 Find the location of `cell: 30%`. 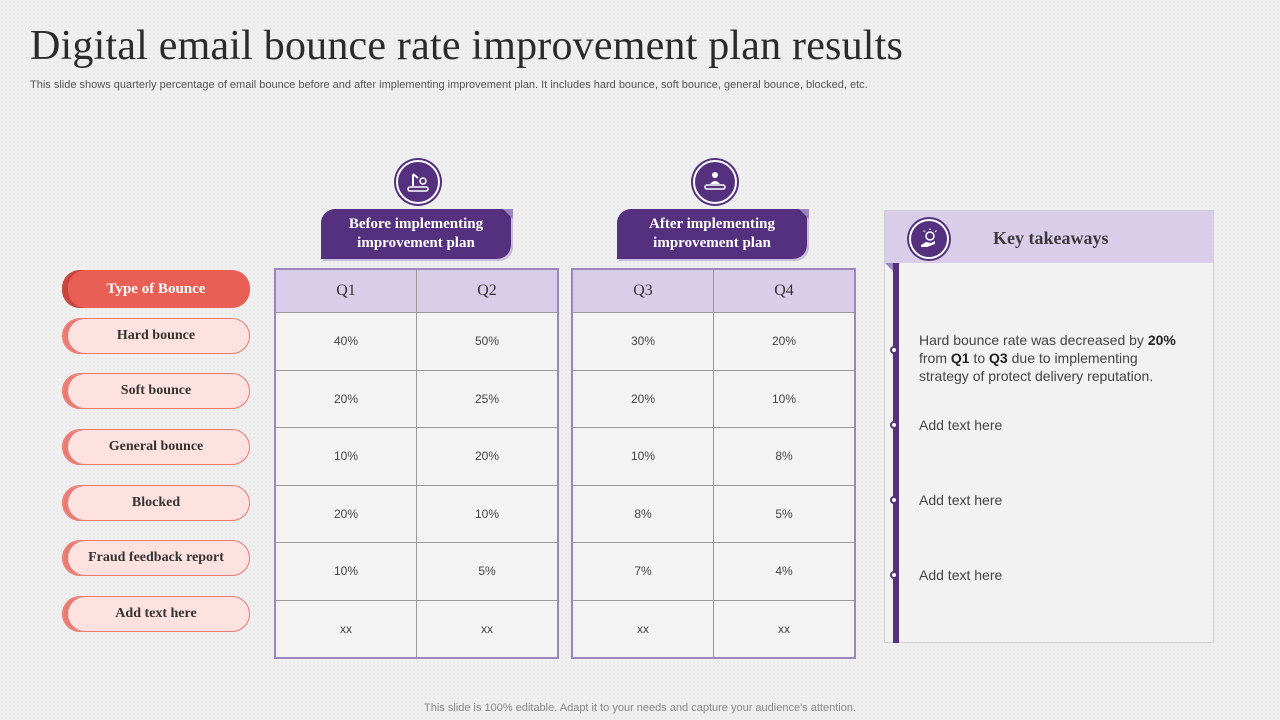

cell: 30% is located at coordinates (642, 341).